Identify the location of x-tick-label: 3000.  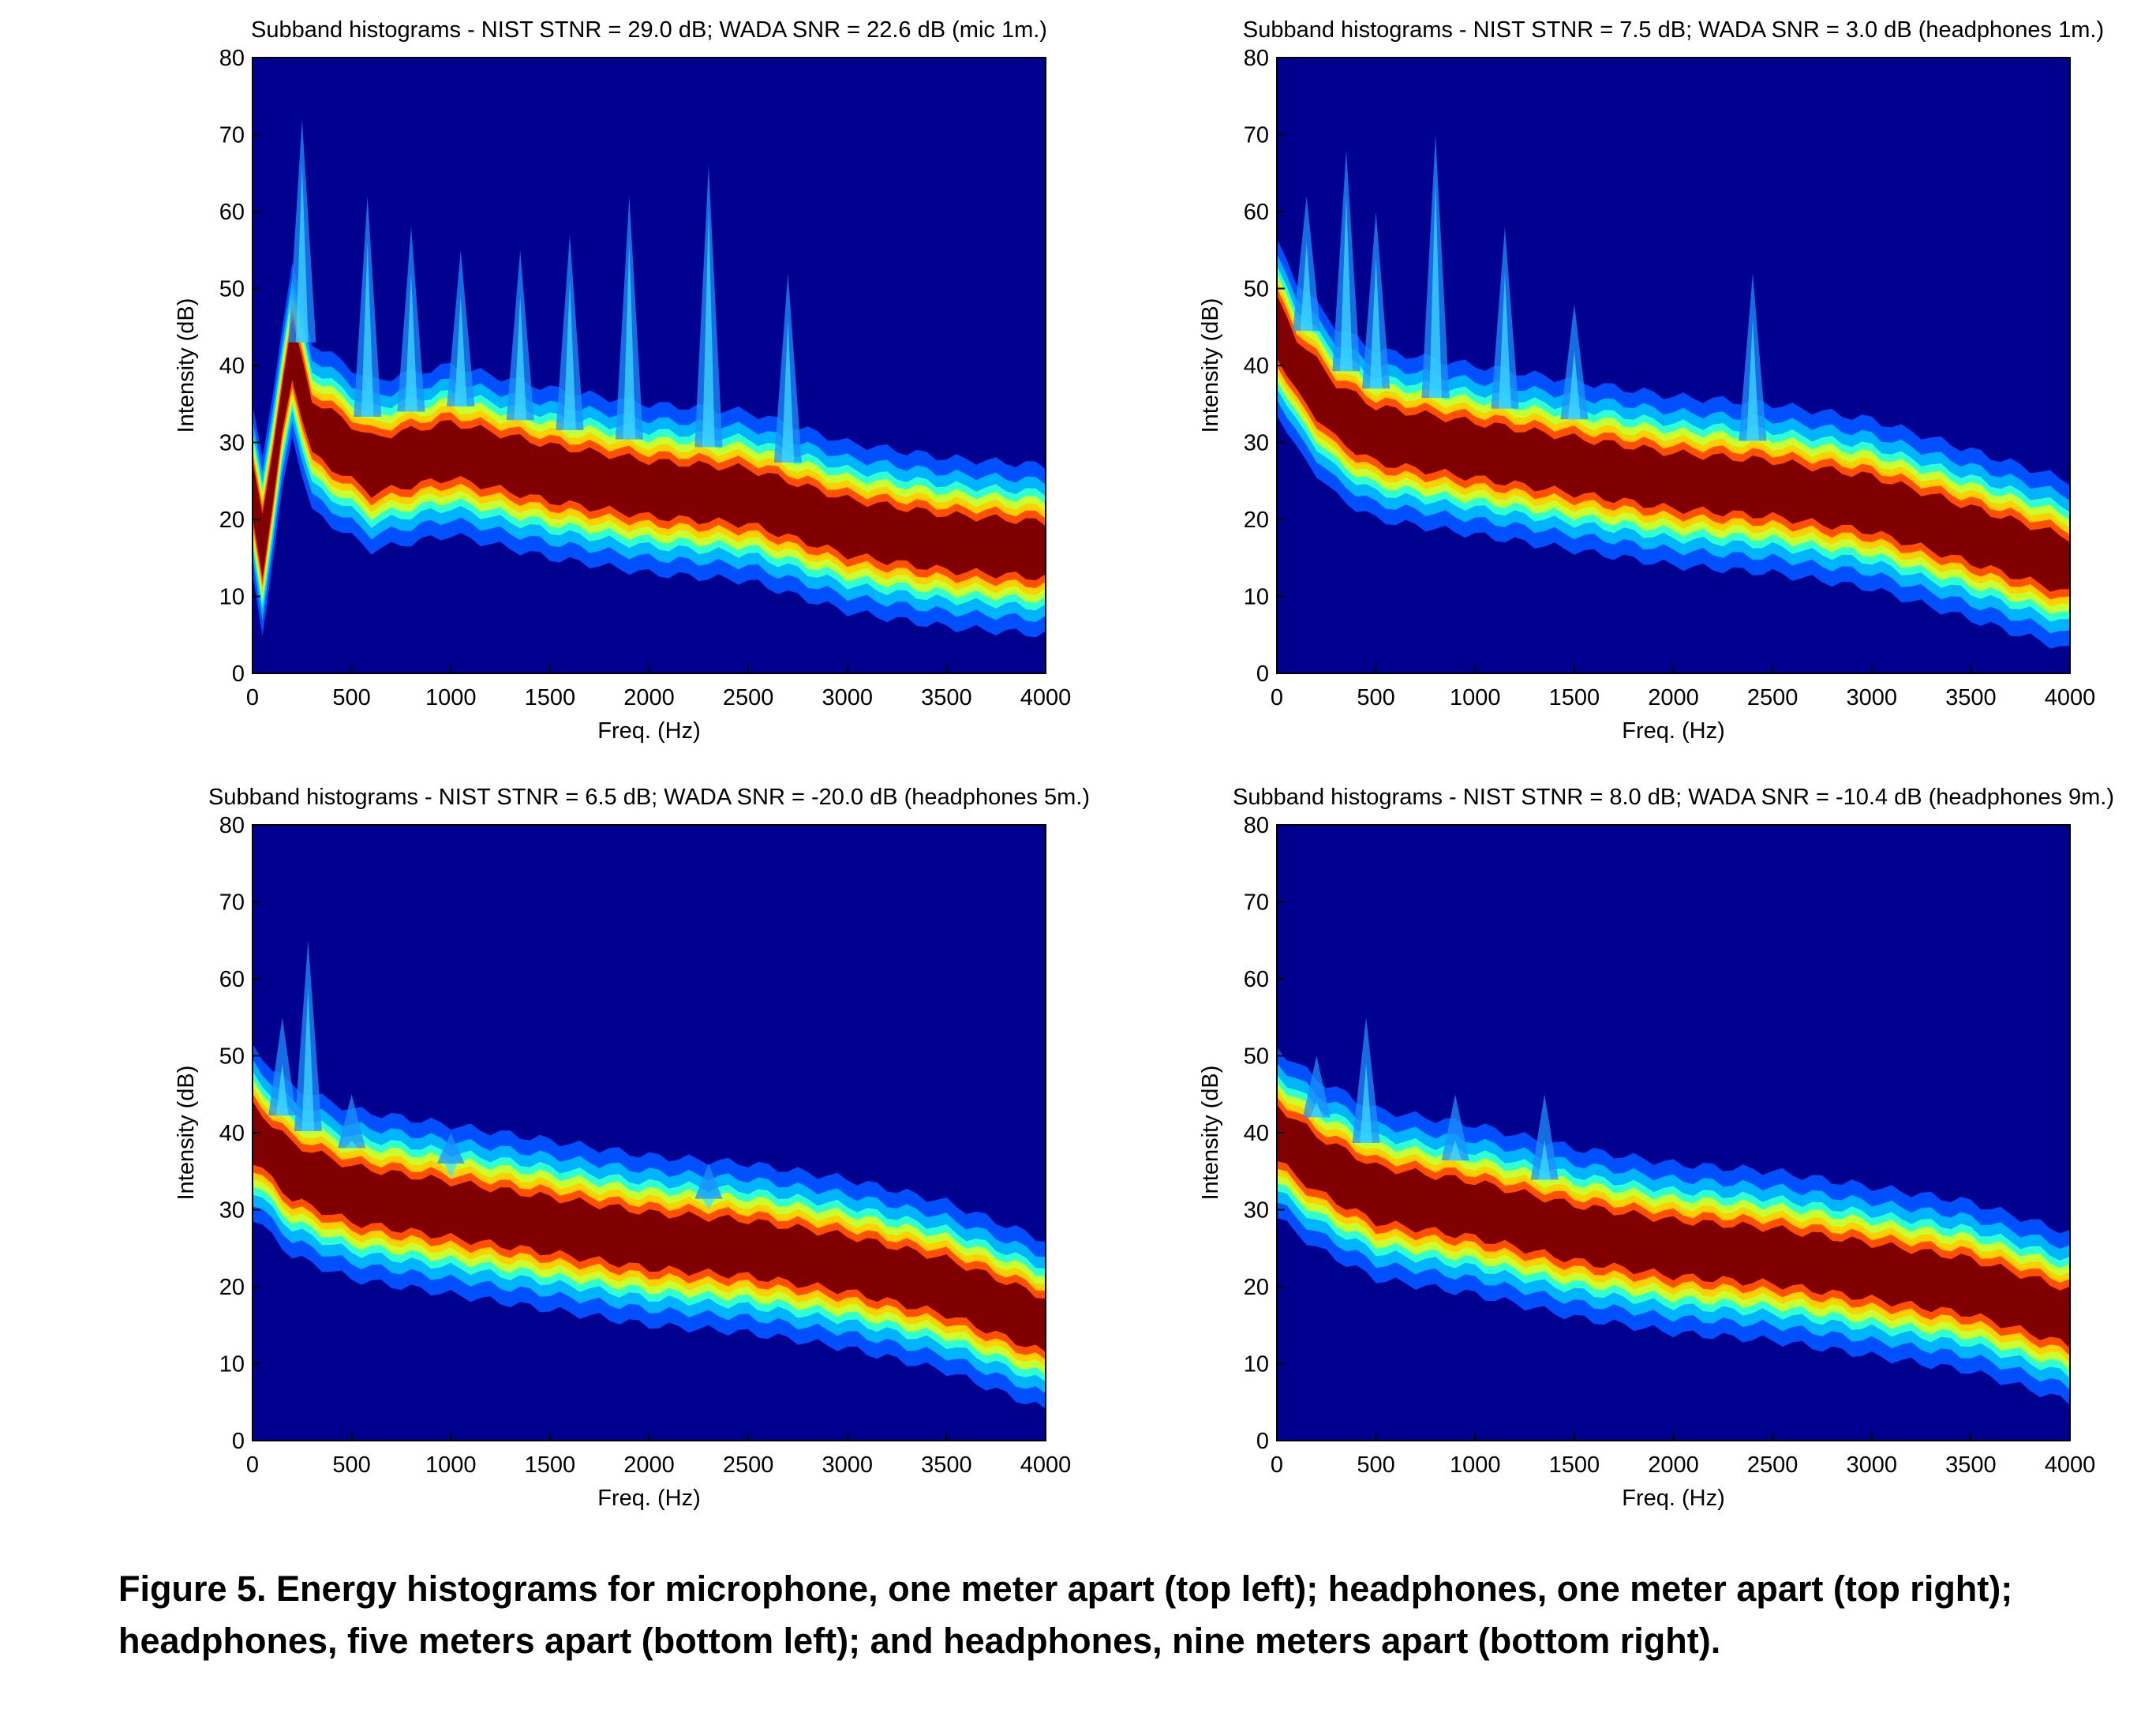
(1871, 697).